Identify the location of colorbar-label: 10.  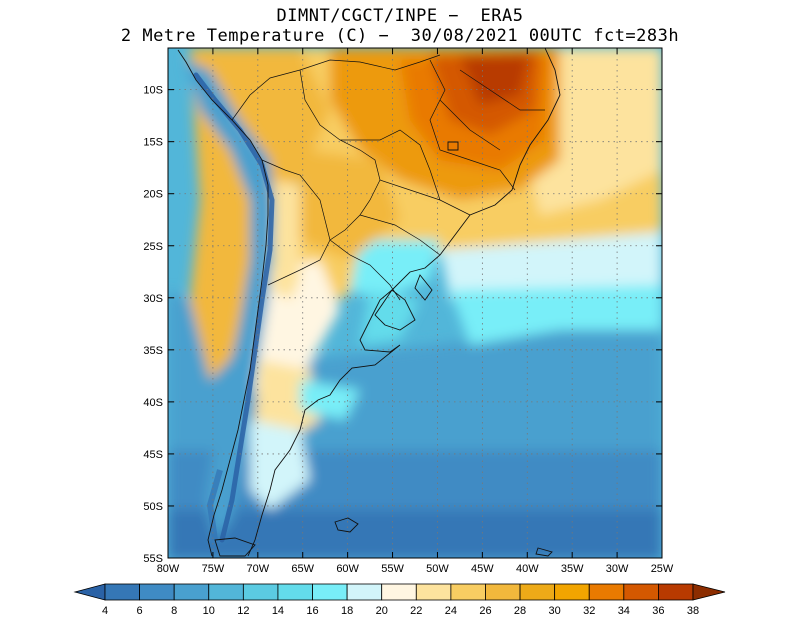
(209, 611).